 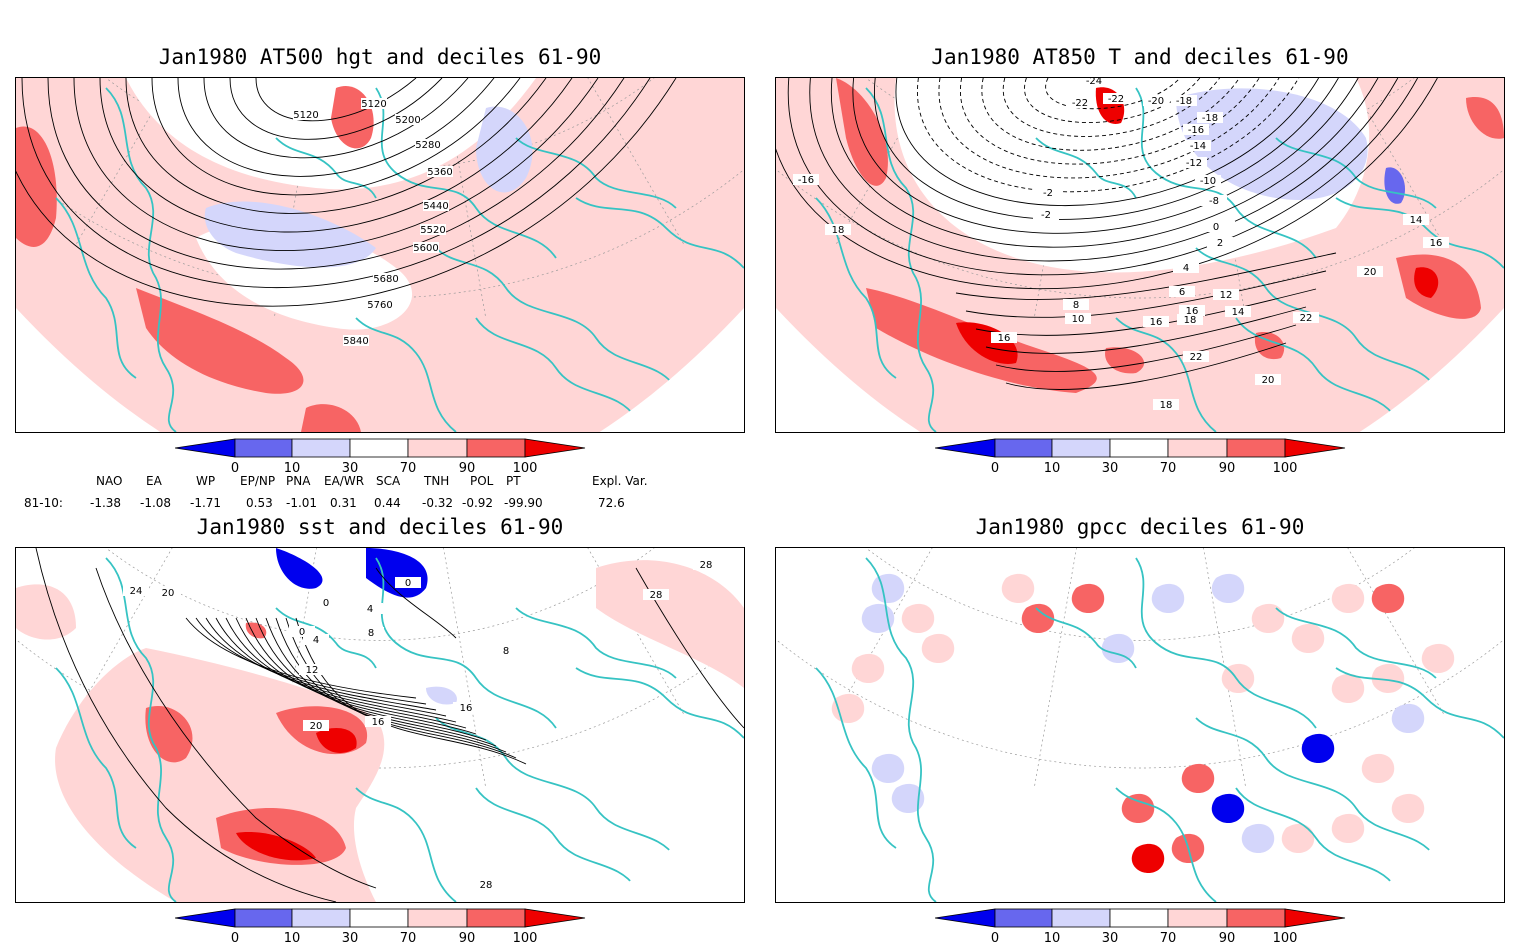 I want to click on contour-label: 22, so click(x=1306, y=318).